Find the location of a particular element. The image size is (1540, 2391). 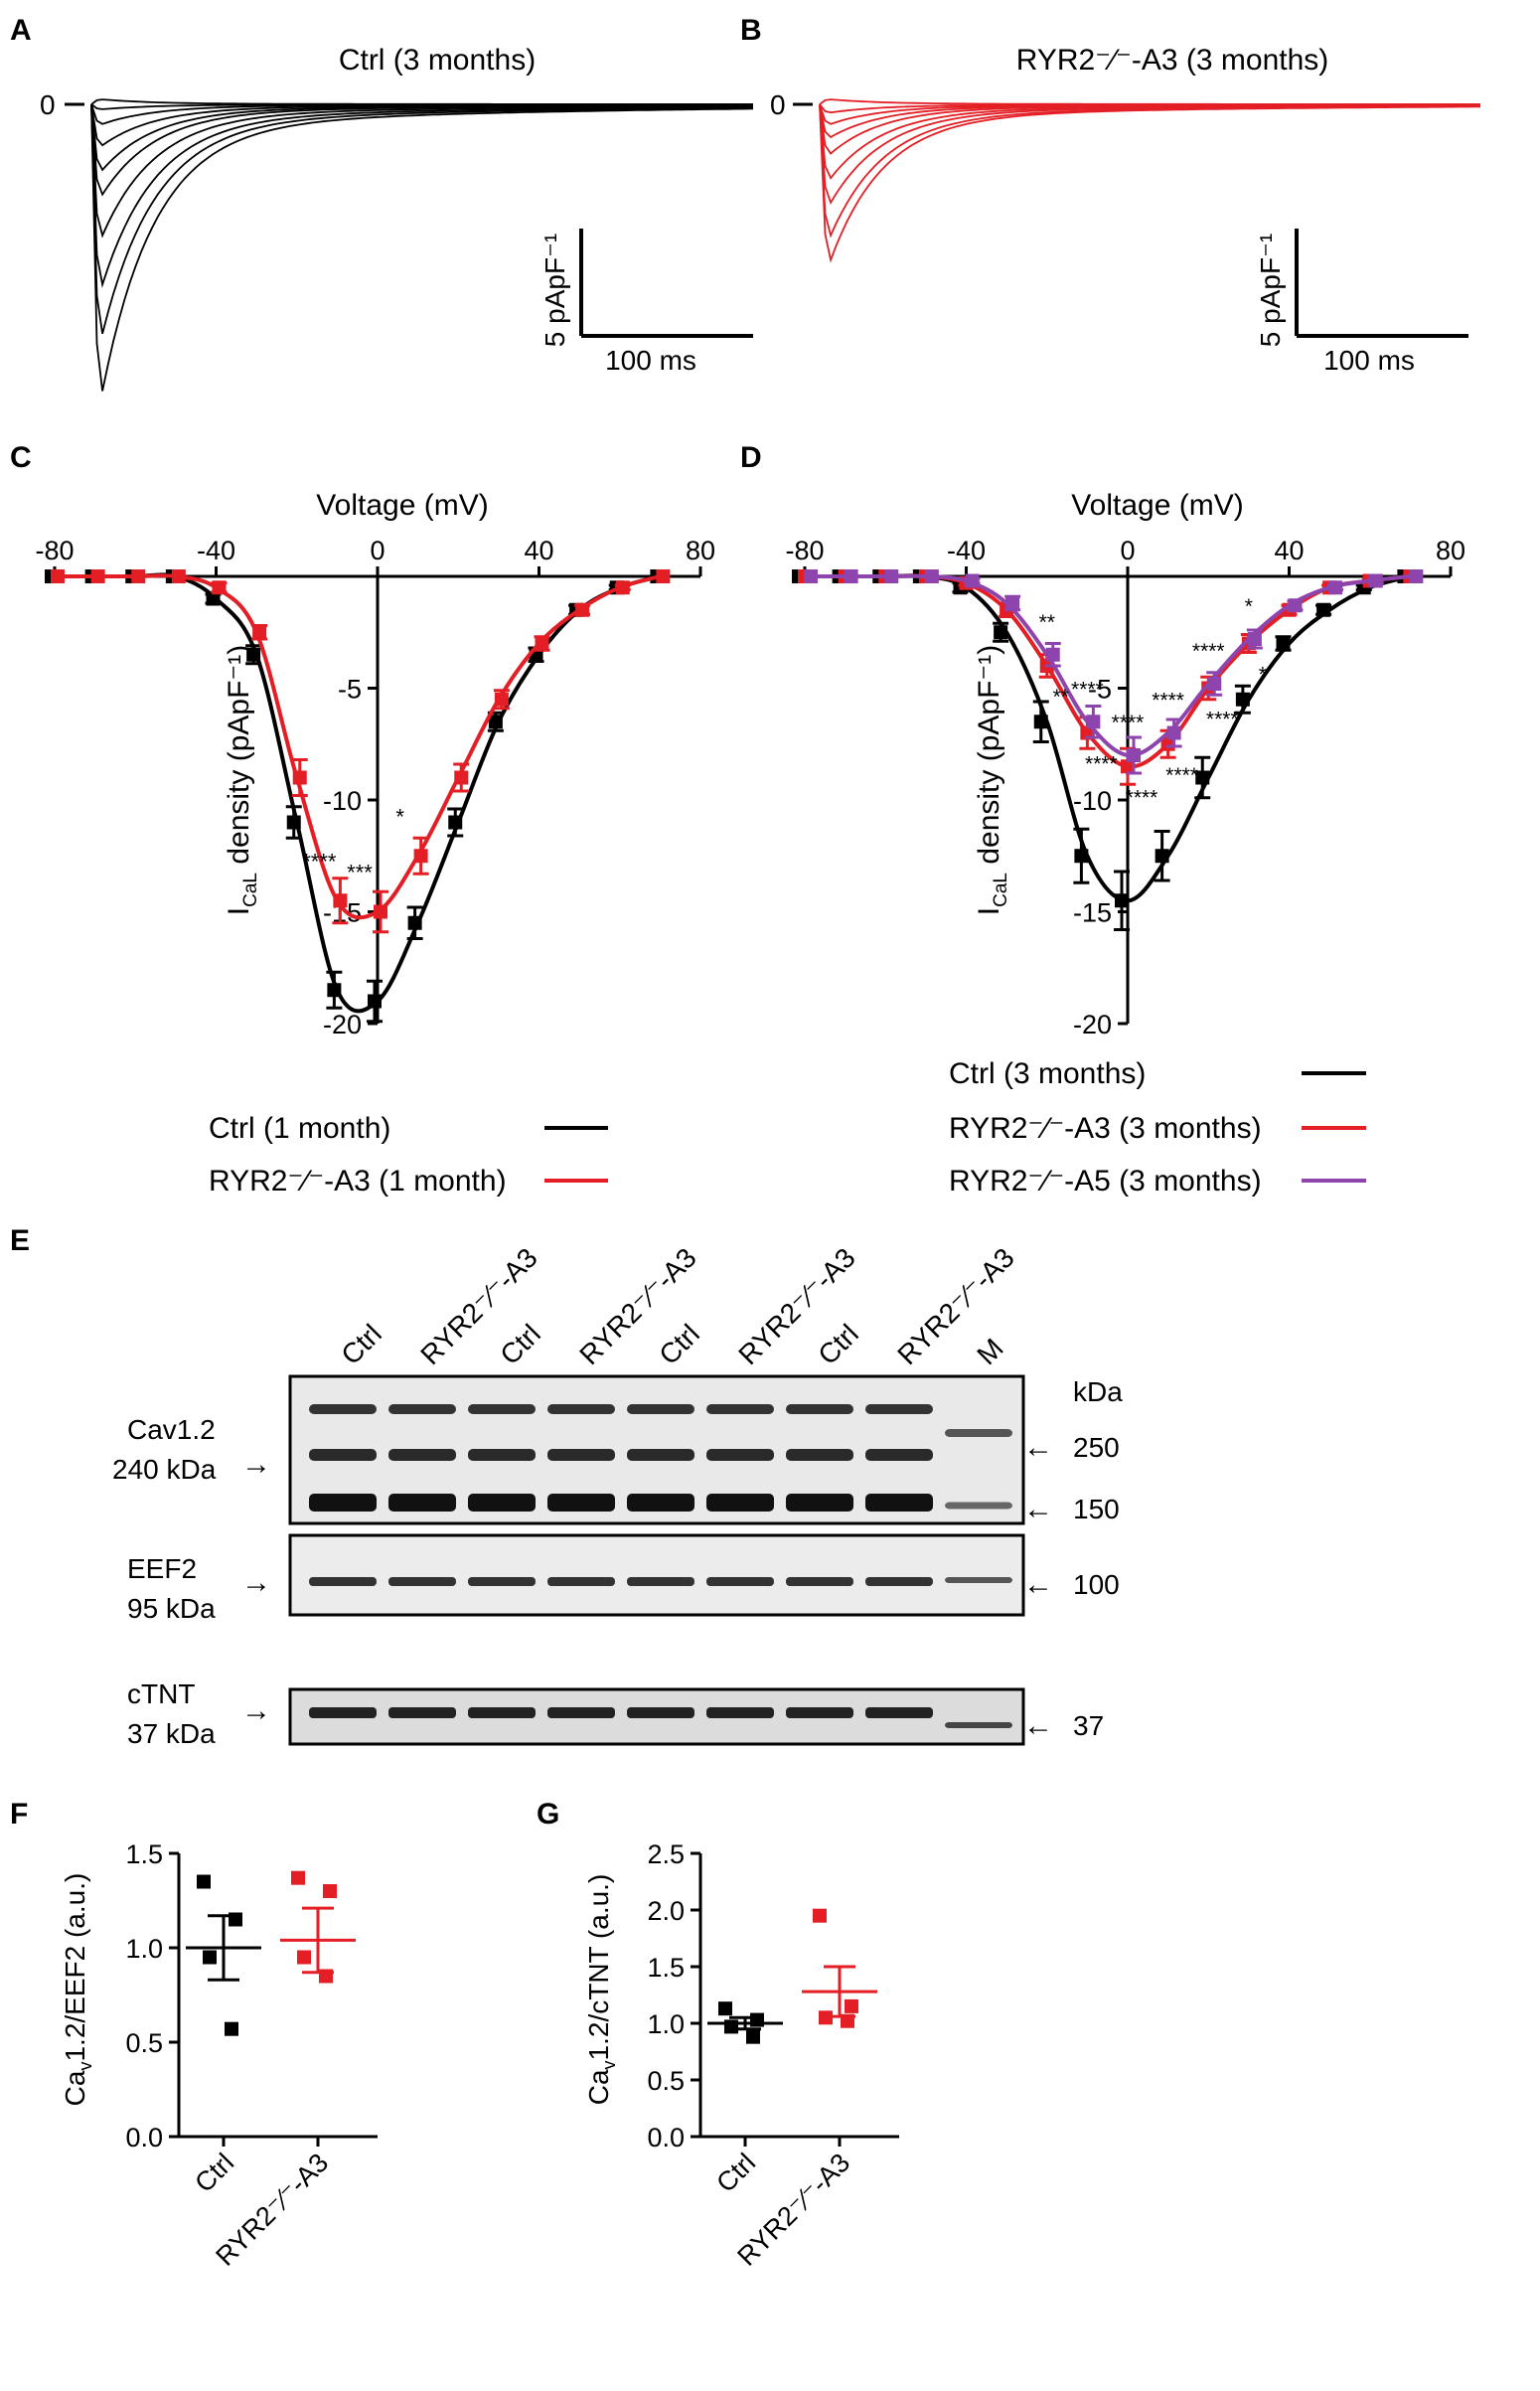

blot-lane-label-2: Ctrl is located at coordinates (520, 1345).